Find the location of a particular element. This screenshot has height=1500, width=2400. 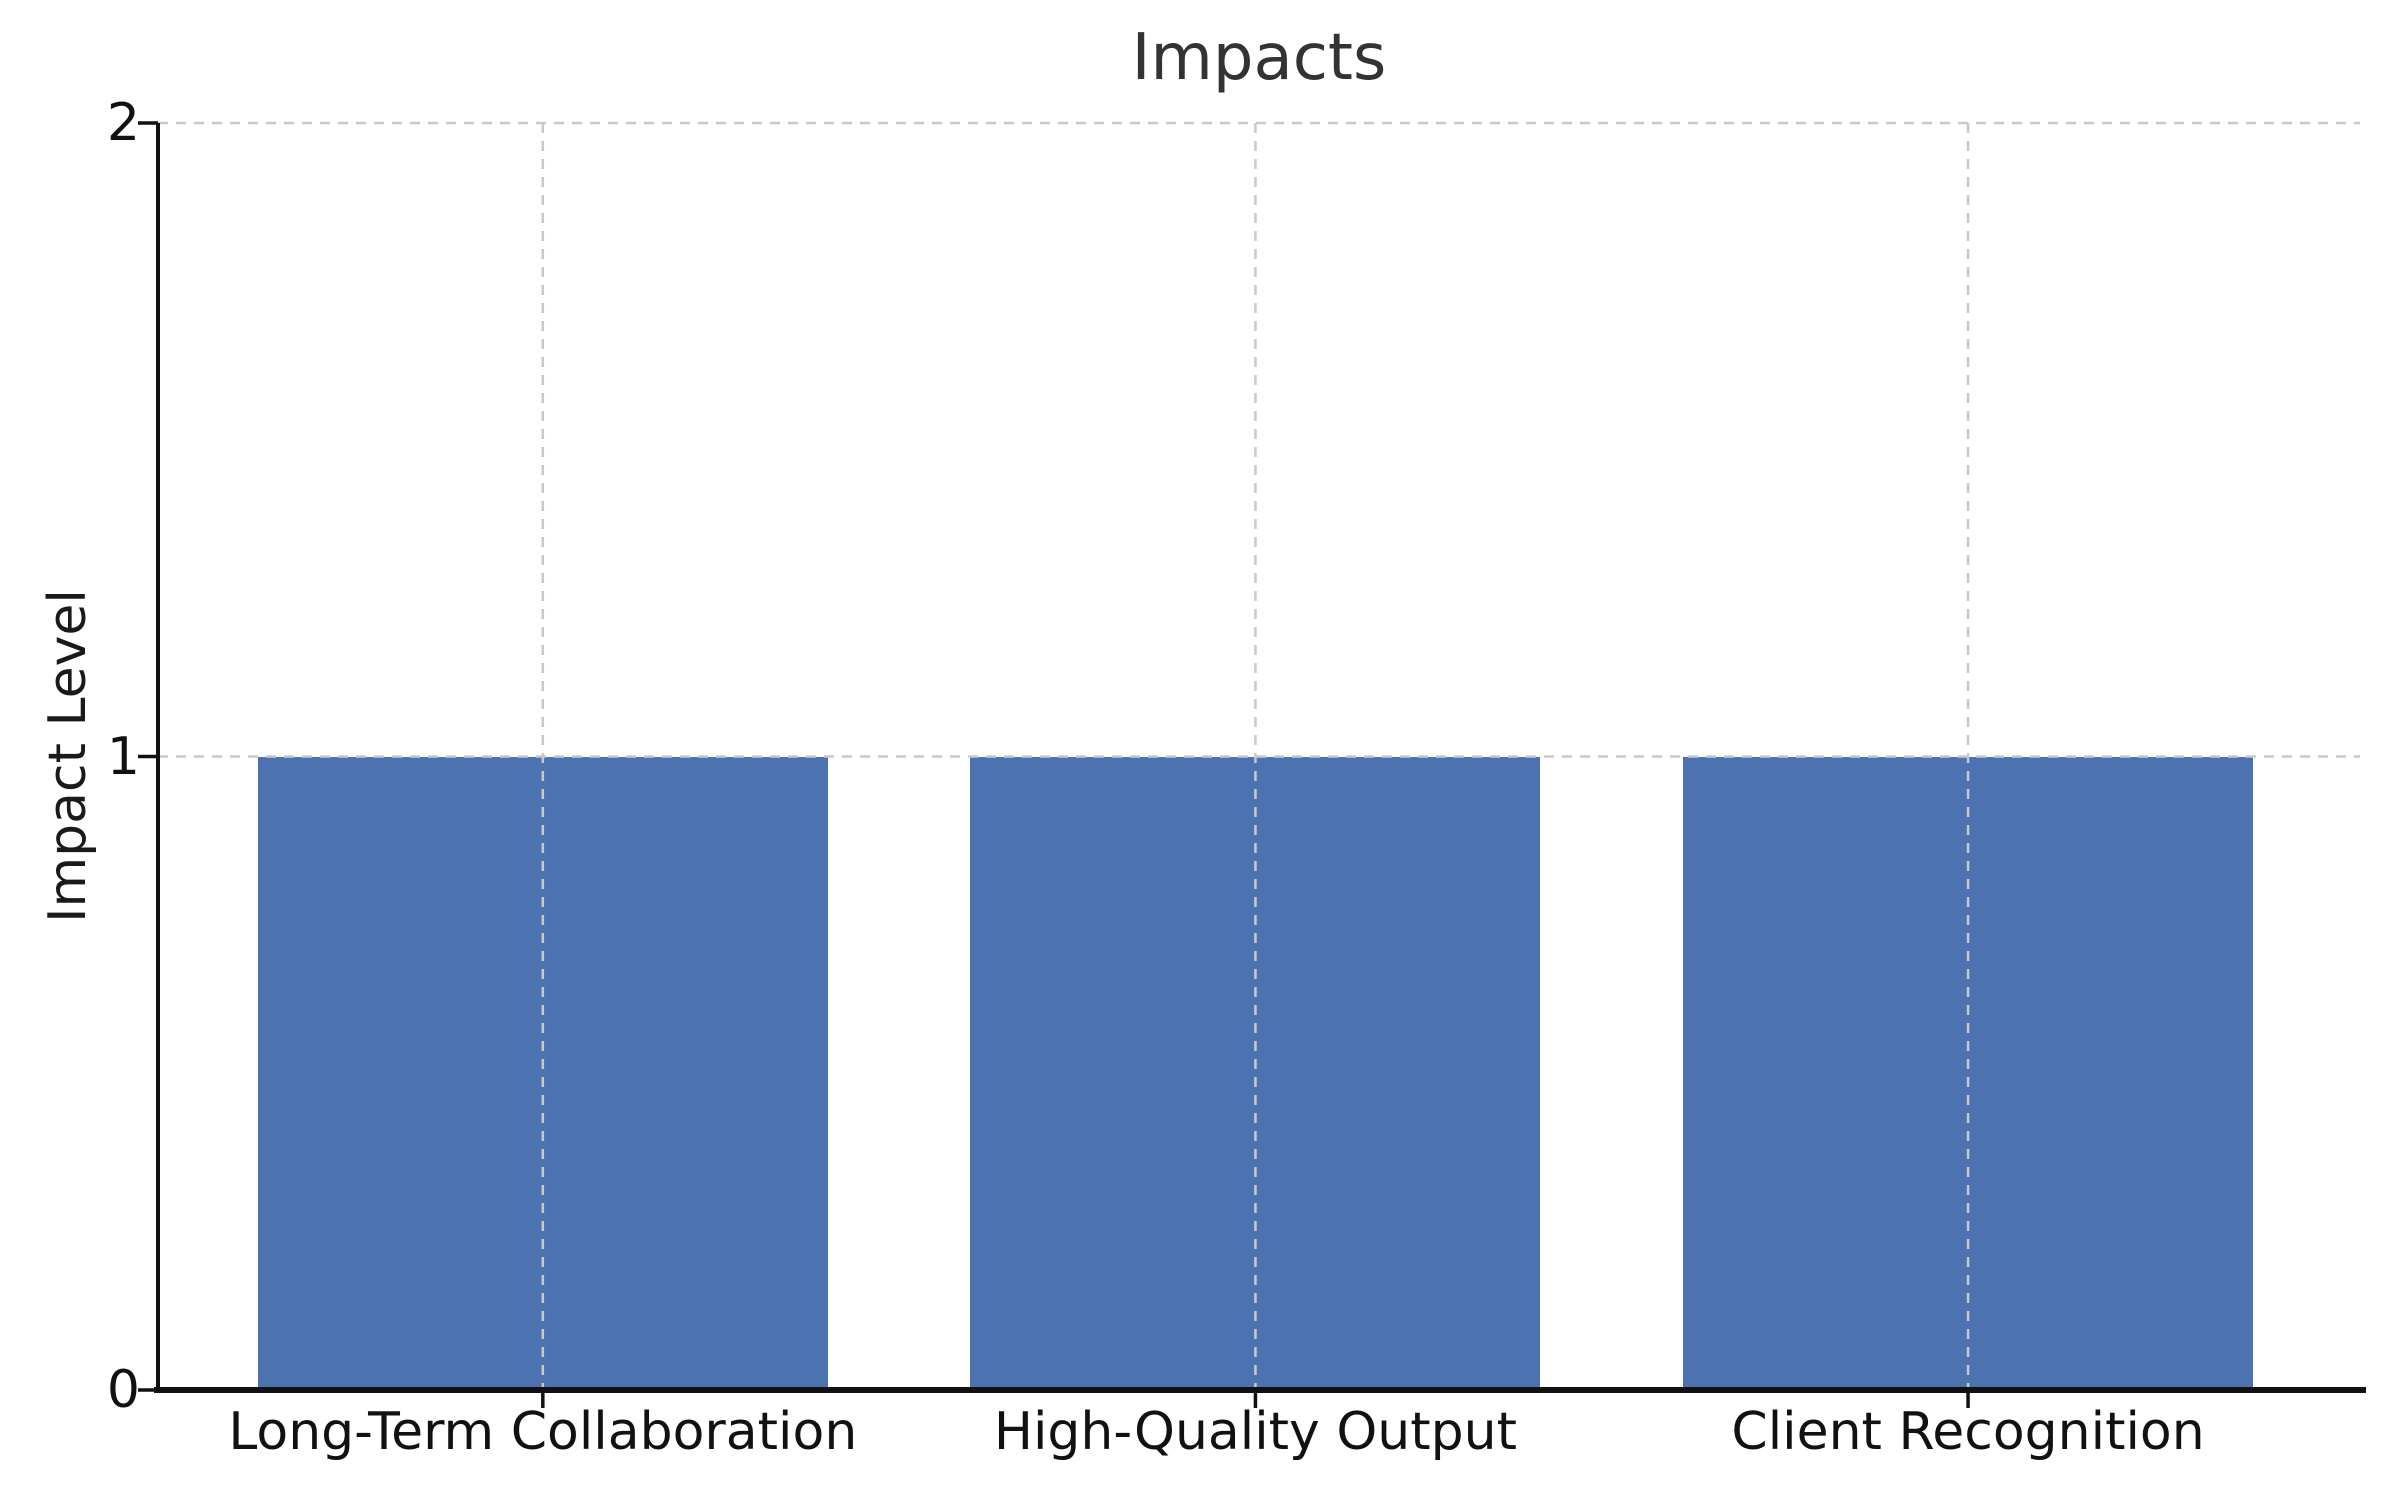

y-tick-label: 1 is located at coordinates (123, 756).